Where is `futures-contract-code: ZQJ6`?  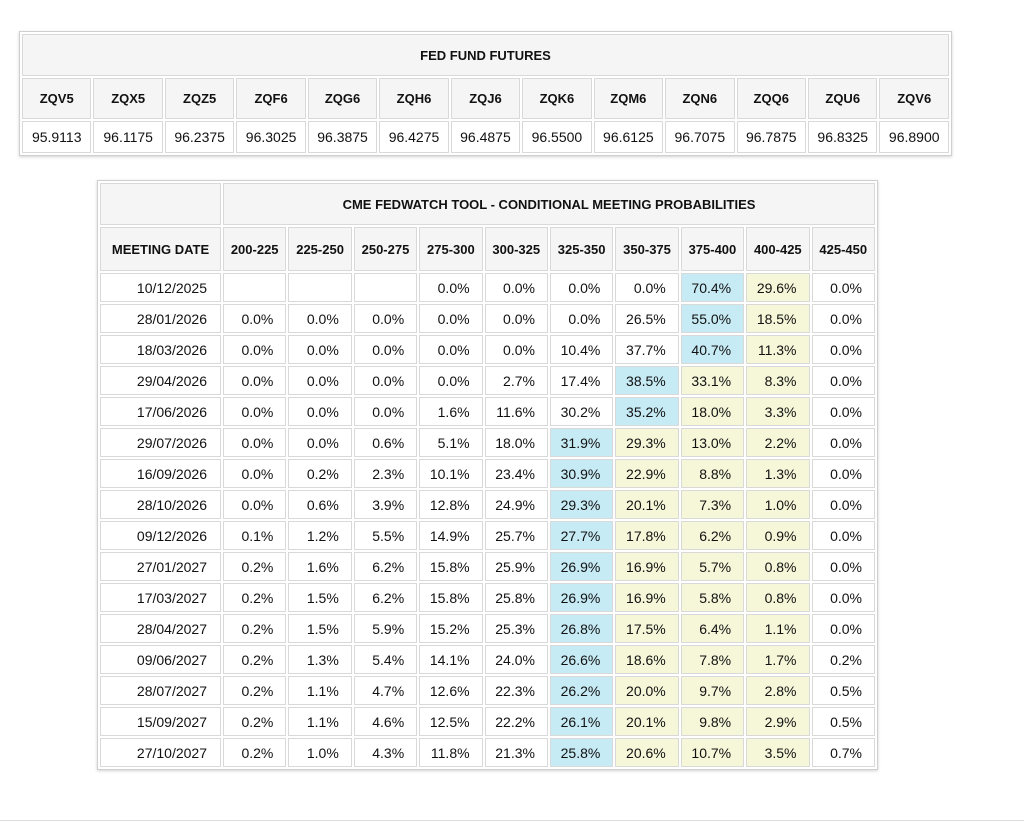
futures-contract-code: ZQJ6 is located at coordinates (485, 98).